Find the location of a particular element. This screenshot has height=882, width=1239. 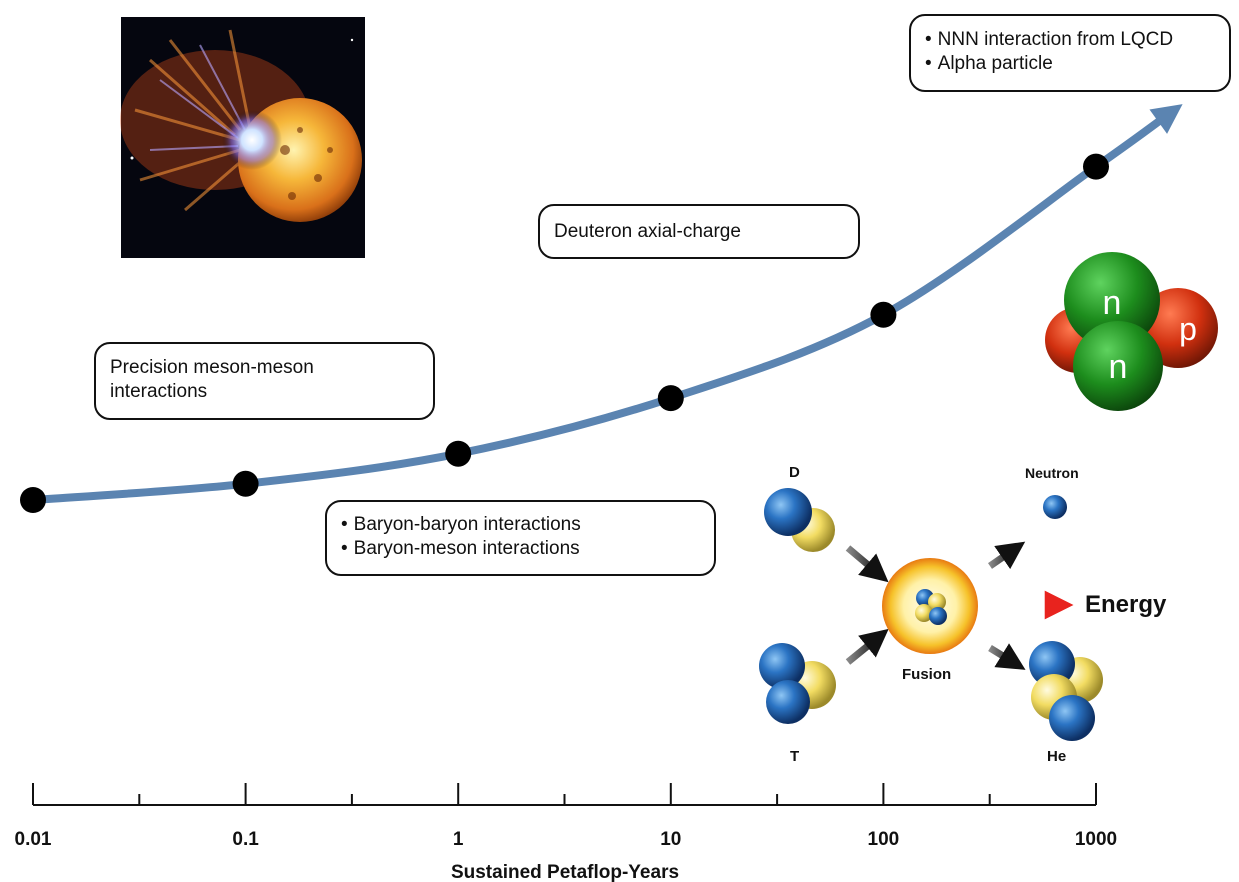

x-axis-label: Sustained Petaflop-Years is located at coordinates (565, 872).